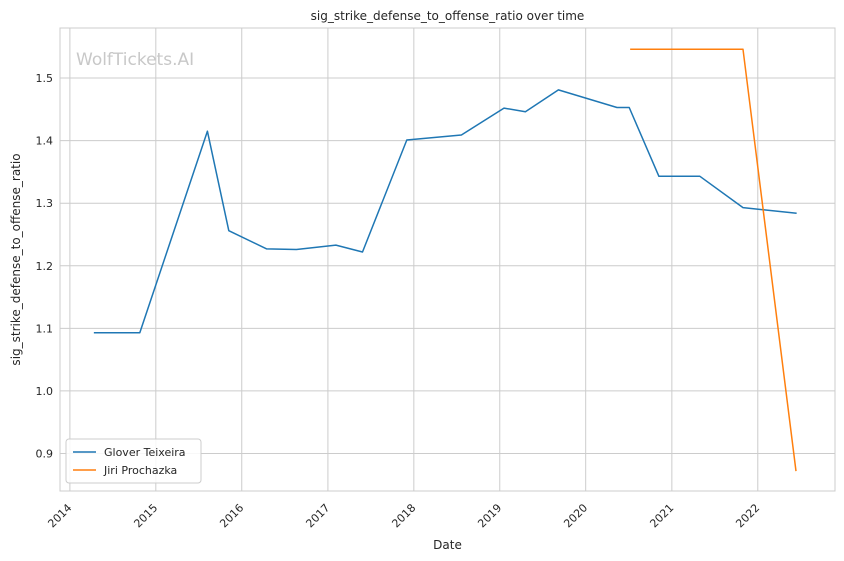  What do you see at coordinates (747, 515) in the screenshot?
I see `x-tick-label: 2022` at bounding box center [747, 515].